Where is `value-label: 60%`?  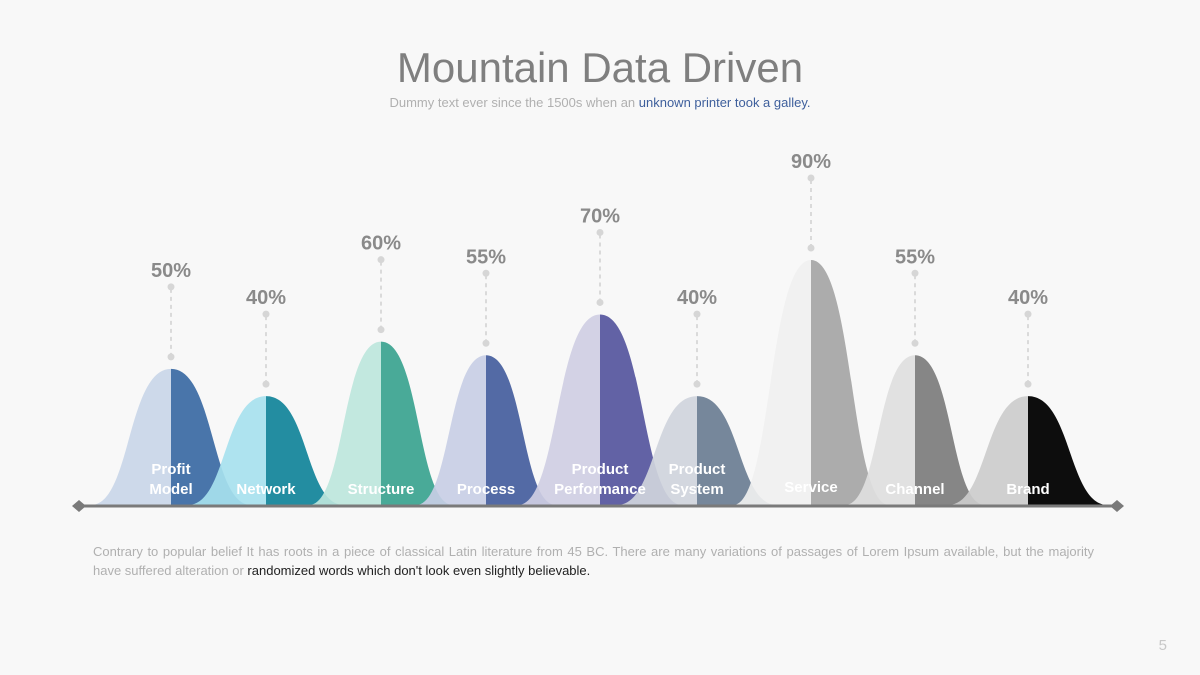 value-label: 60% is located at coordinates (381, 244).